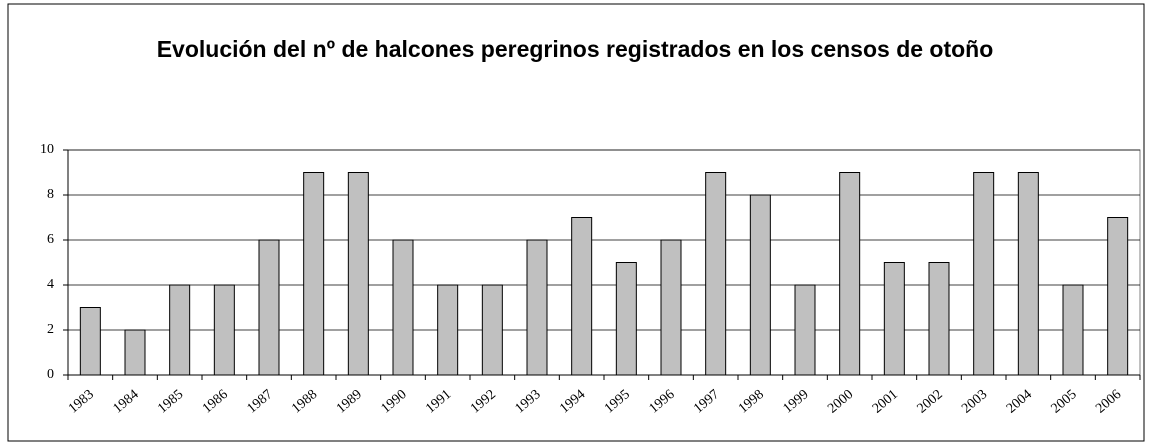  What do you see at coordinates (349, 401) in the screenshot?
I see `x-tick-label: 1989` at bounding box center [349, 401].